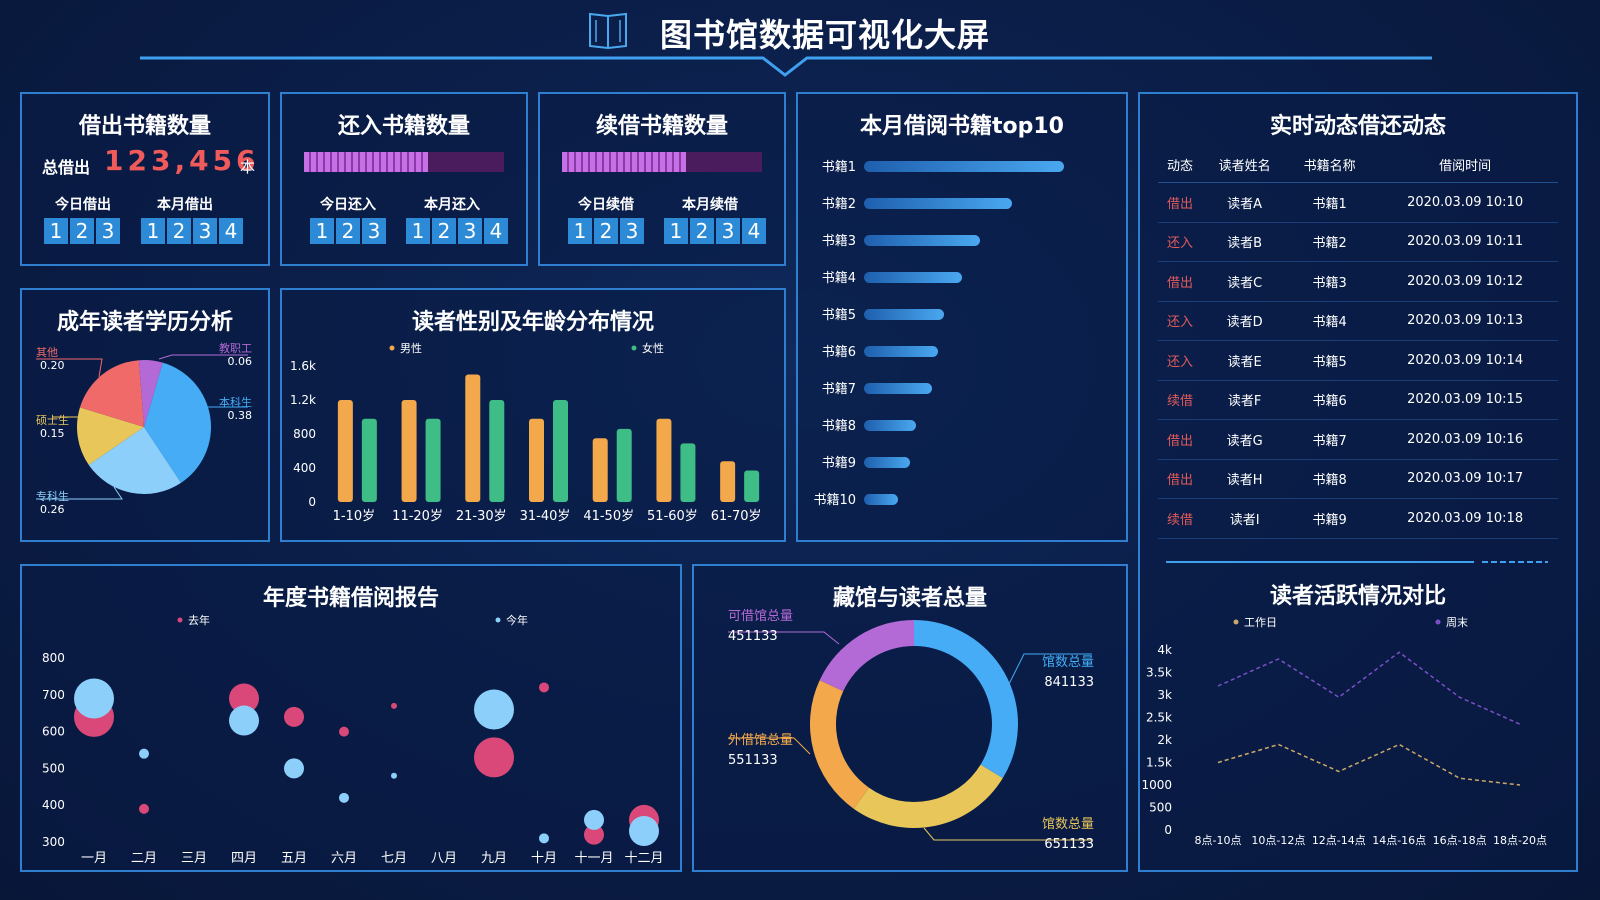 The width and height of the screenshot is (1600, 900). Describe the element at coordinates (144, 322) in the screenshot. I see `edu-title: 成年读者学历分析` at that location.